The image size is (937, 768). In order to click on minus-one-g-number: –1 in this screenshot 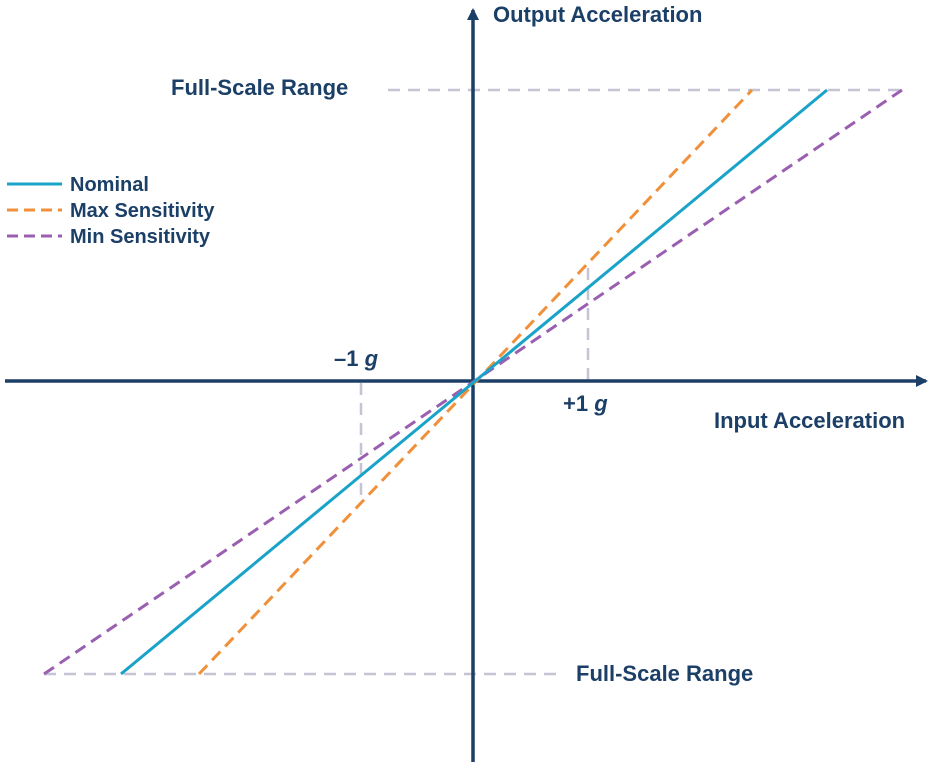, I will do `click(346, 358)`.